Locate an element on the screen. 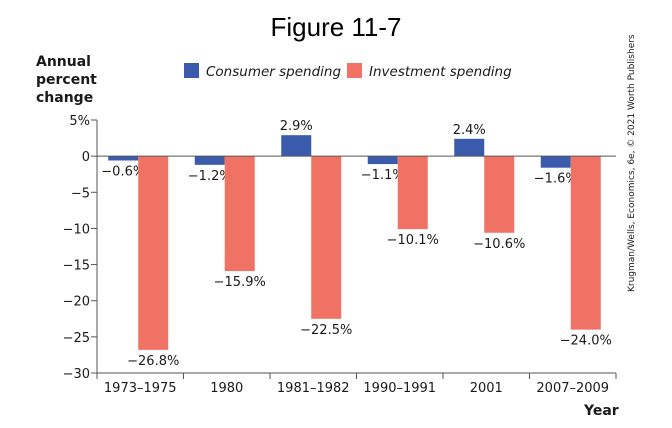 The image size is (672, 428). x-tick-label-6: 2007–2009 is located at coordinates (572, 388).